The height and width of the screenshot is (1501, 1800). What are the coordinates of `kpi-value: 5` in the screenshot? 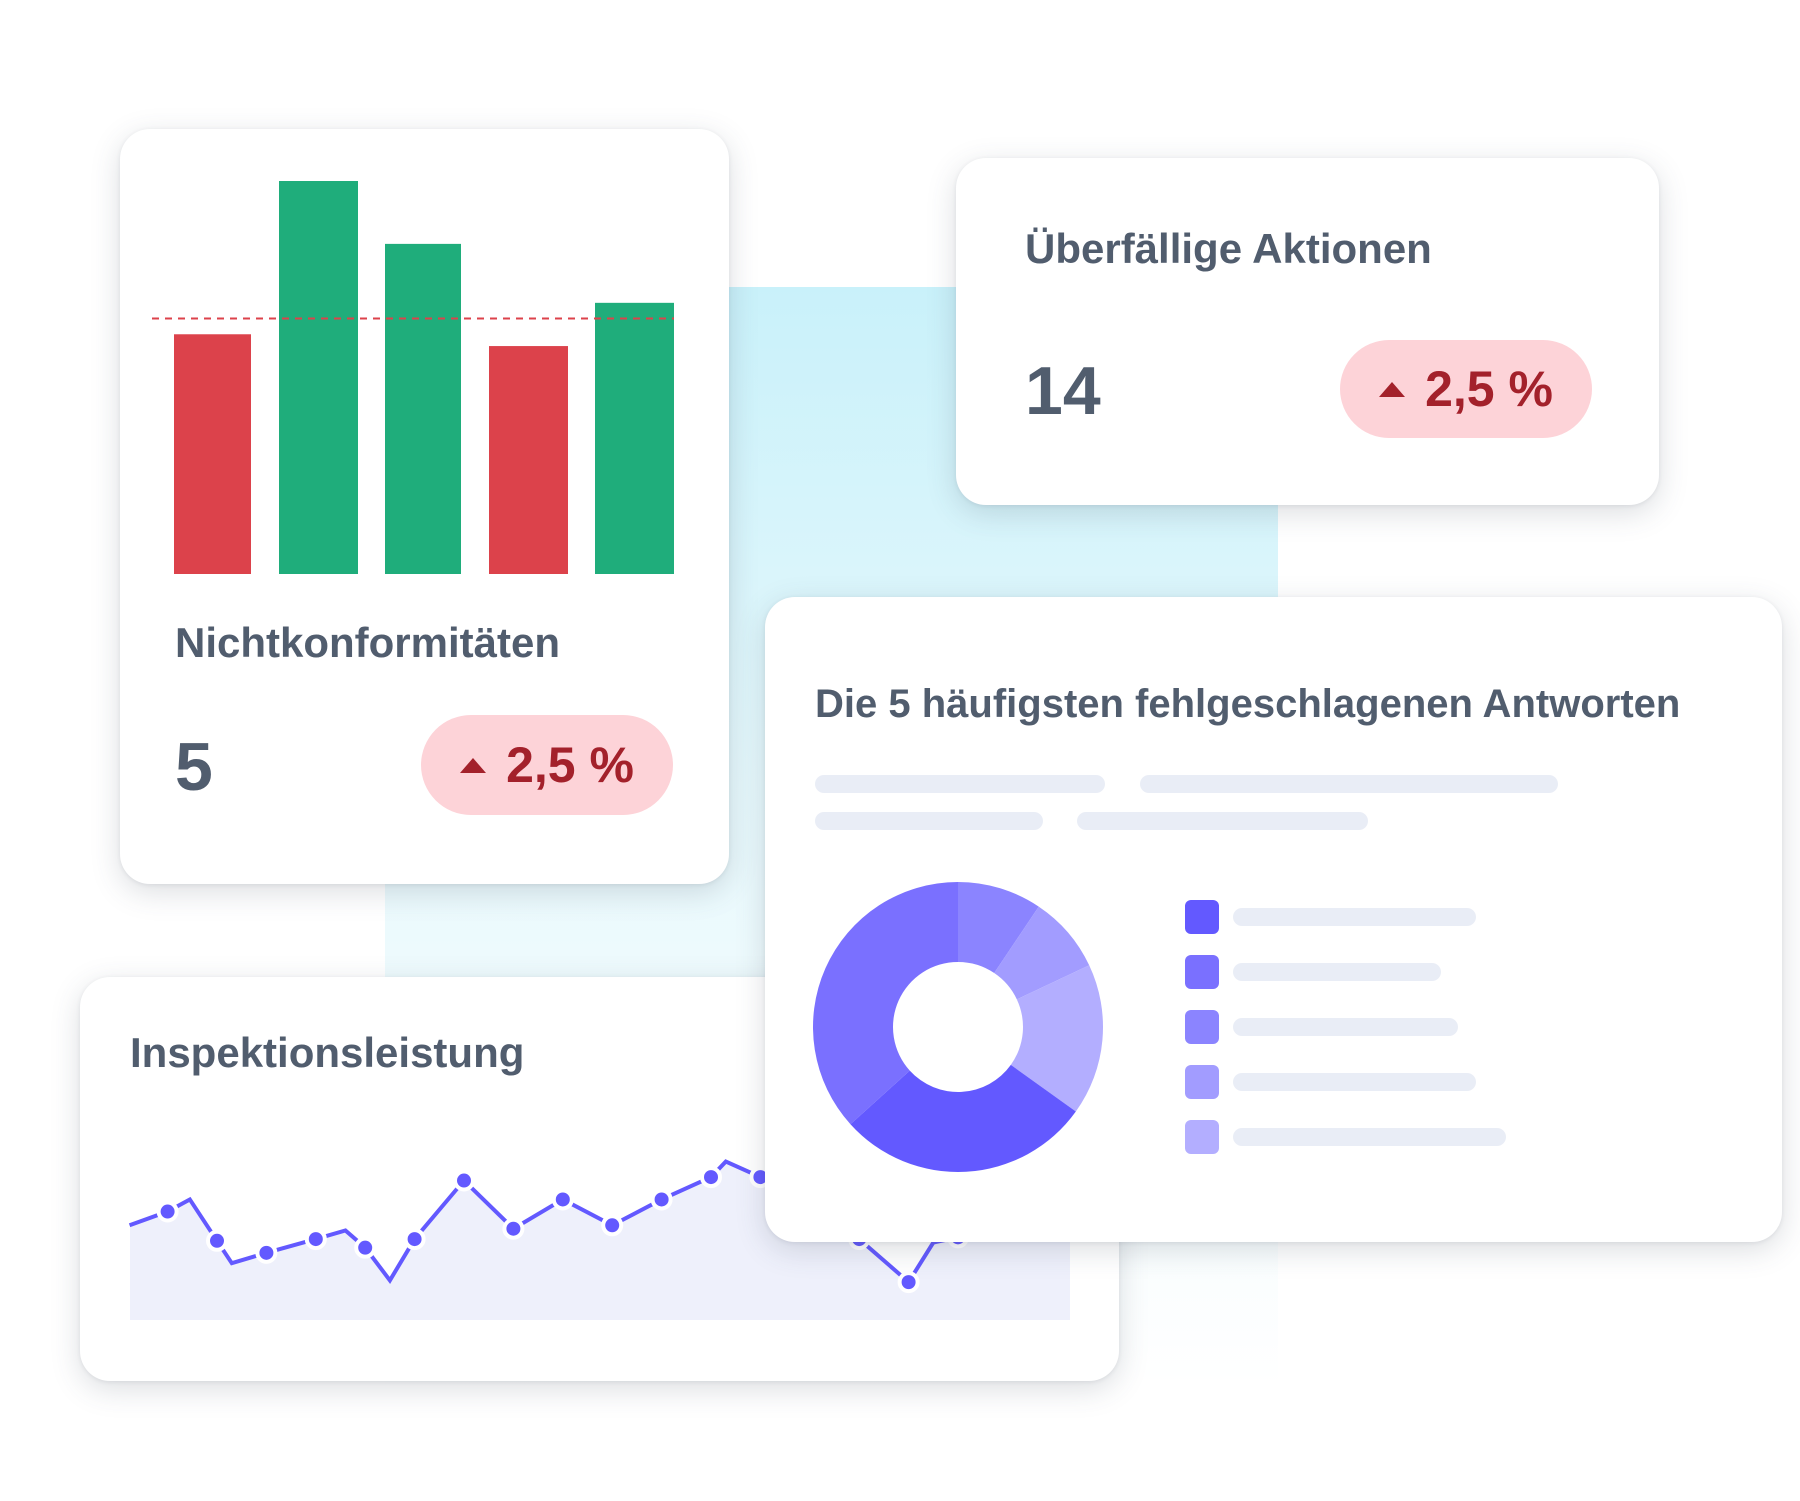 It's located at (194, 767).